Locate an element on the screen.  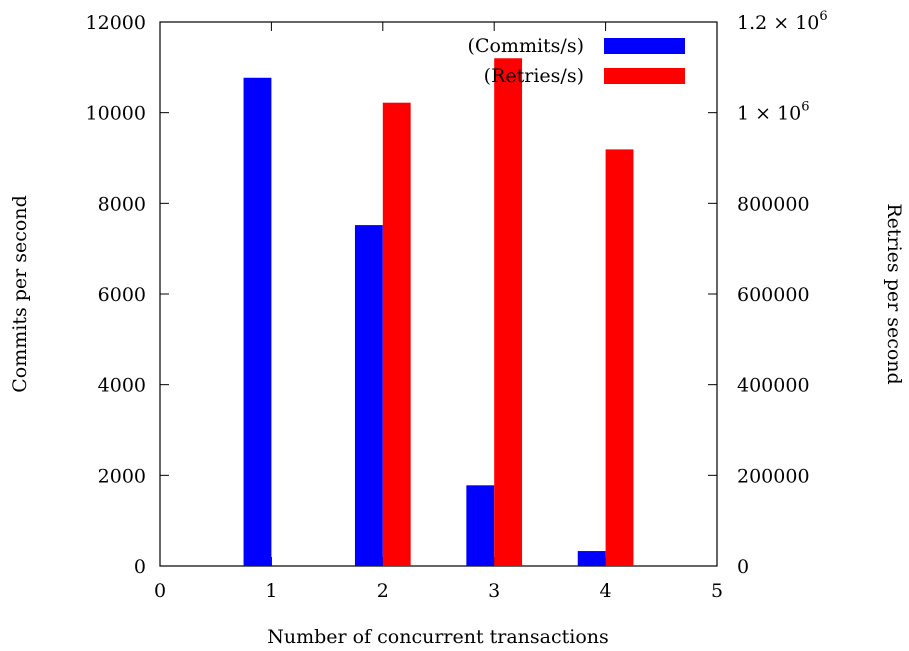
legend-label: (Commits/s) is located at coordinates (526, 46).